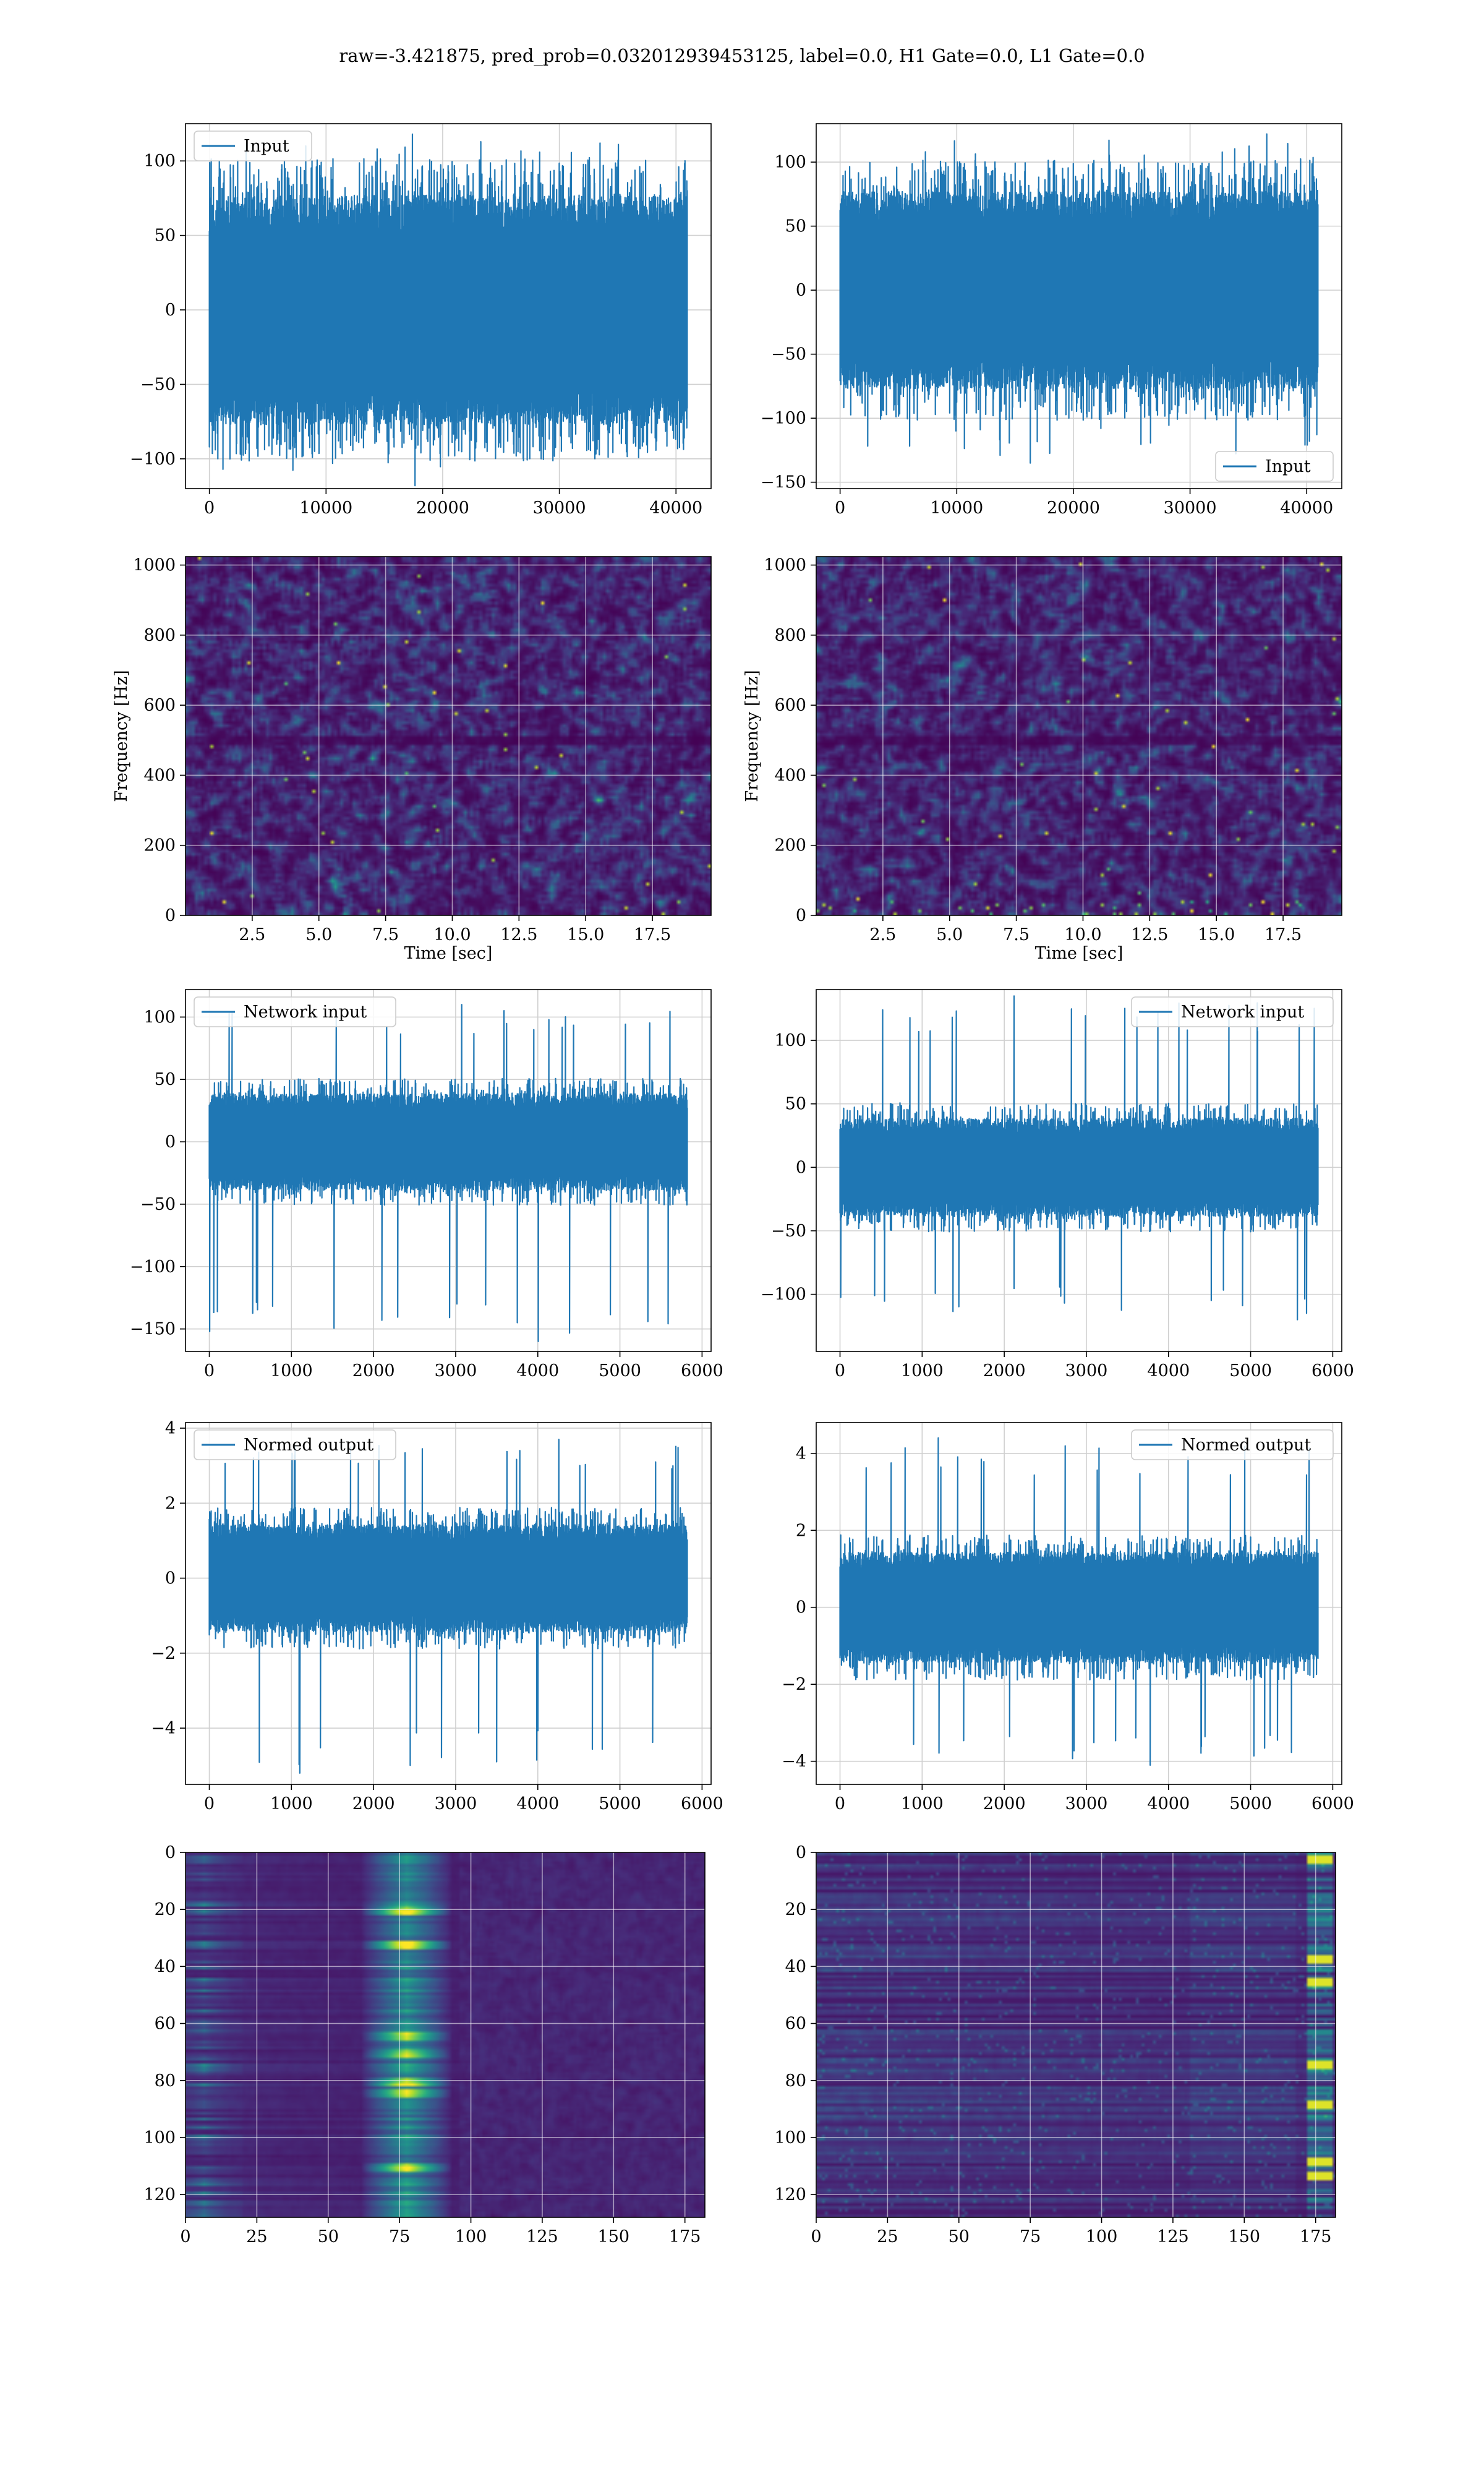 The width and height of the screenshot is (1484, 2474). What do you see at coordinates (801, 1453) in the screenshot?
I see `y-tick-label: 4` at bounding box center [801, 1453].